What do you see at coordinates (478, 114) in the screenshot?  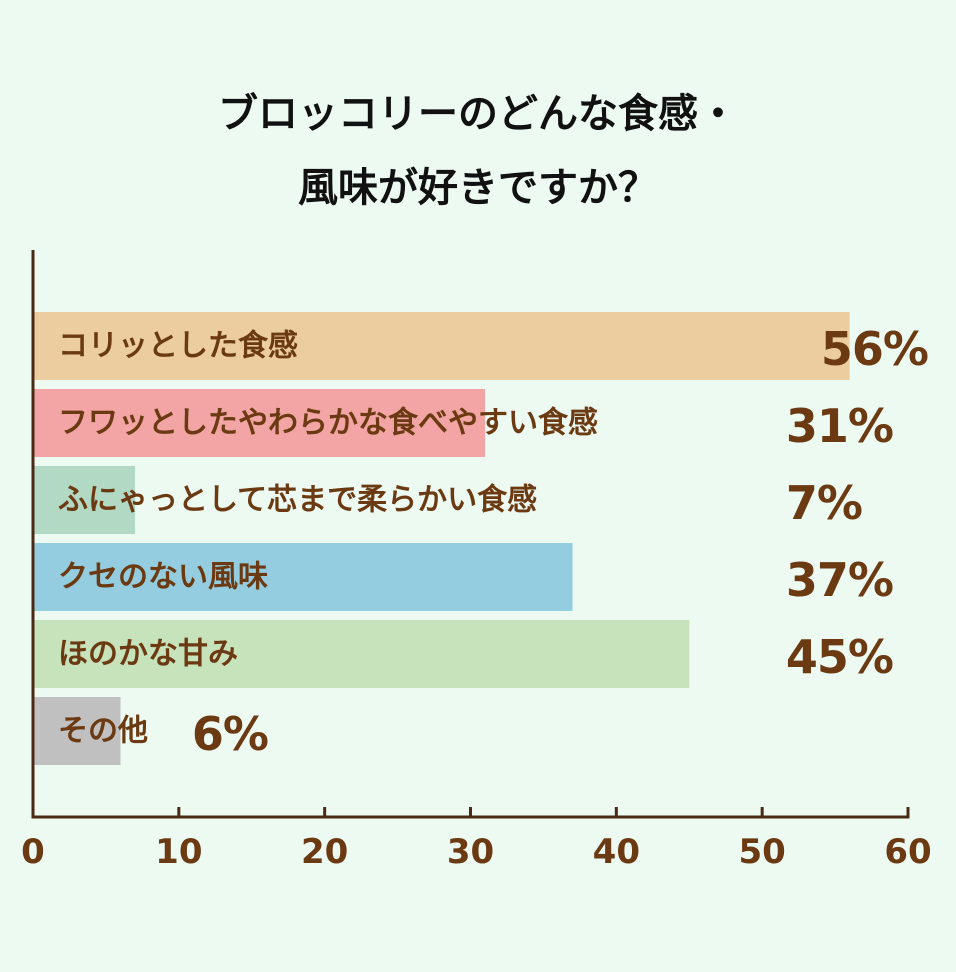 I see `chart-title-line-1: ブロッコリーのどんな食感・` at bounding box center [478, 114].